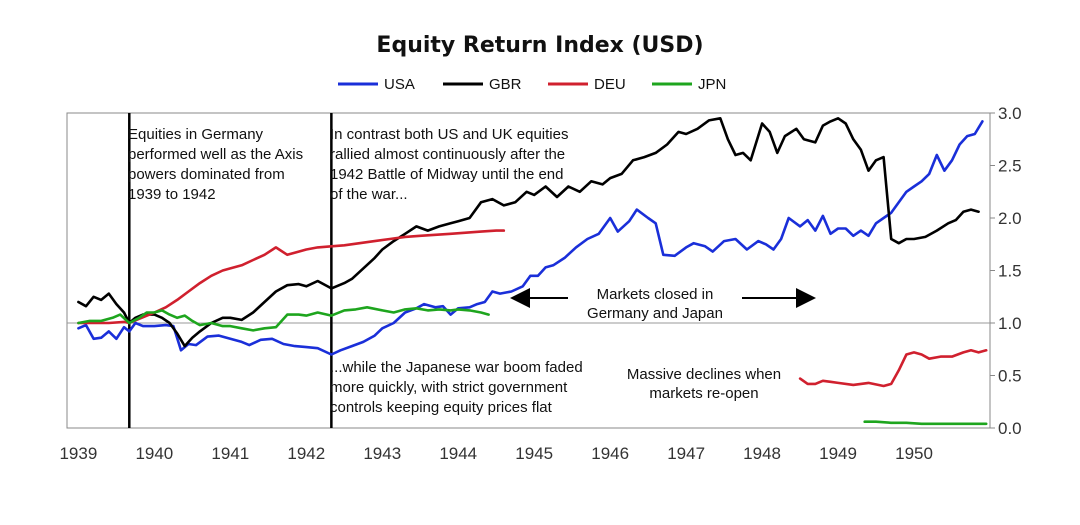 This screenshot has width=1080, height=525. I want to click on legend: USA GBR DEU JPN, so click(532, 84).